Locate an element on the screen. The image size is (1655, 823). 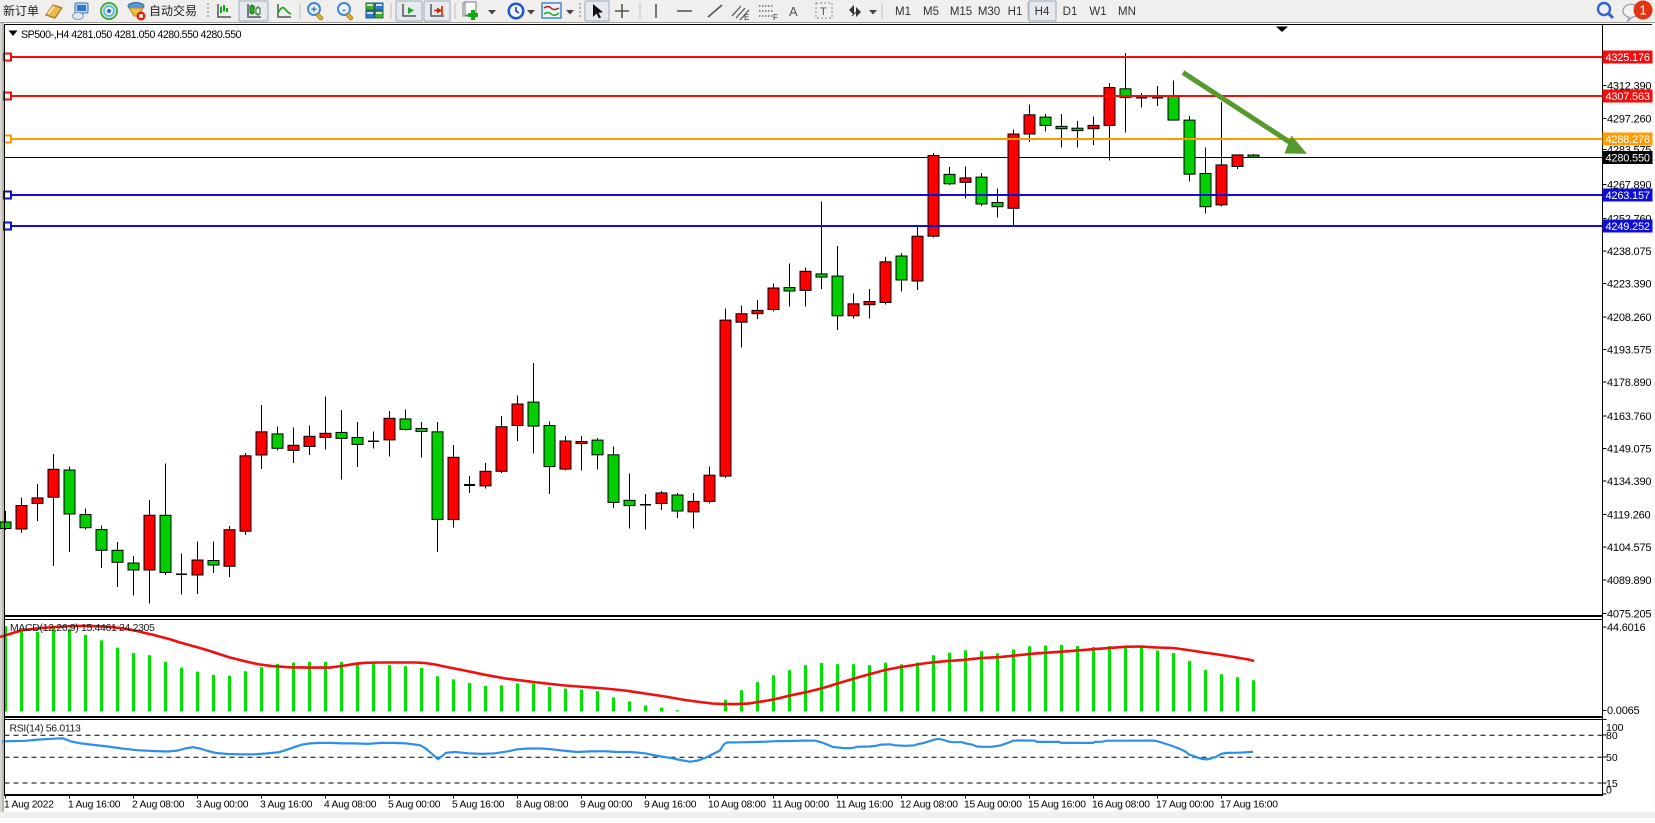
svg-text: 4267.890 is located at coordinates (1629, 185).